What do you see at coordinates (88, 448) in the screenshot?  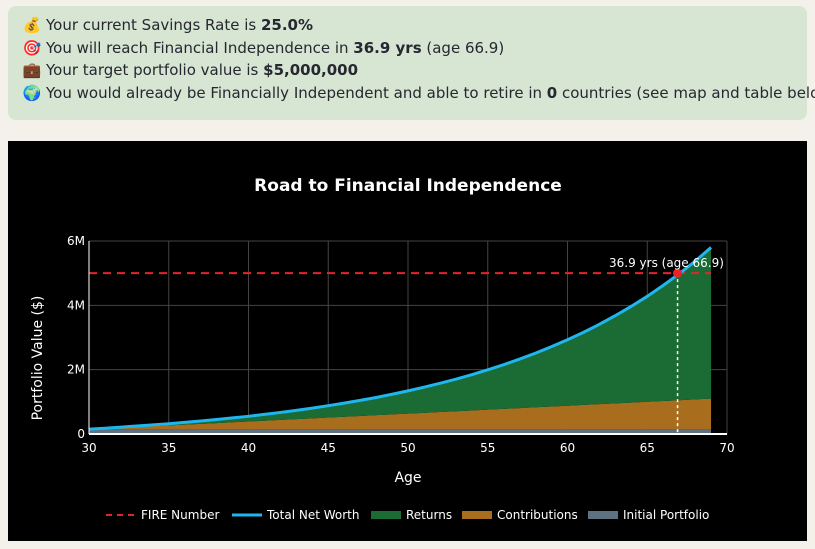 I see `x-tick-label: 30` at bounding box center [88, 448].